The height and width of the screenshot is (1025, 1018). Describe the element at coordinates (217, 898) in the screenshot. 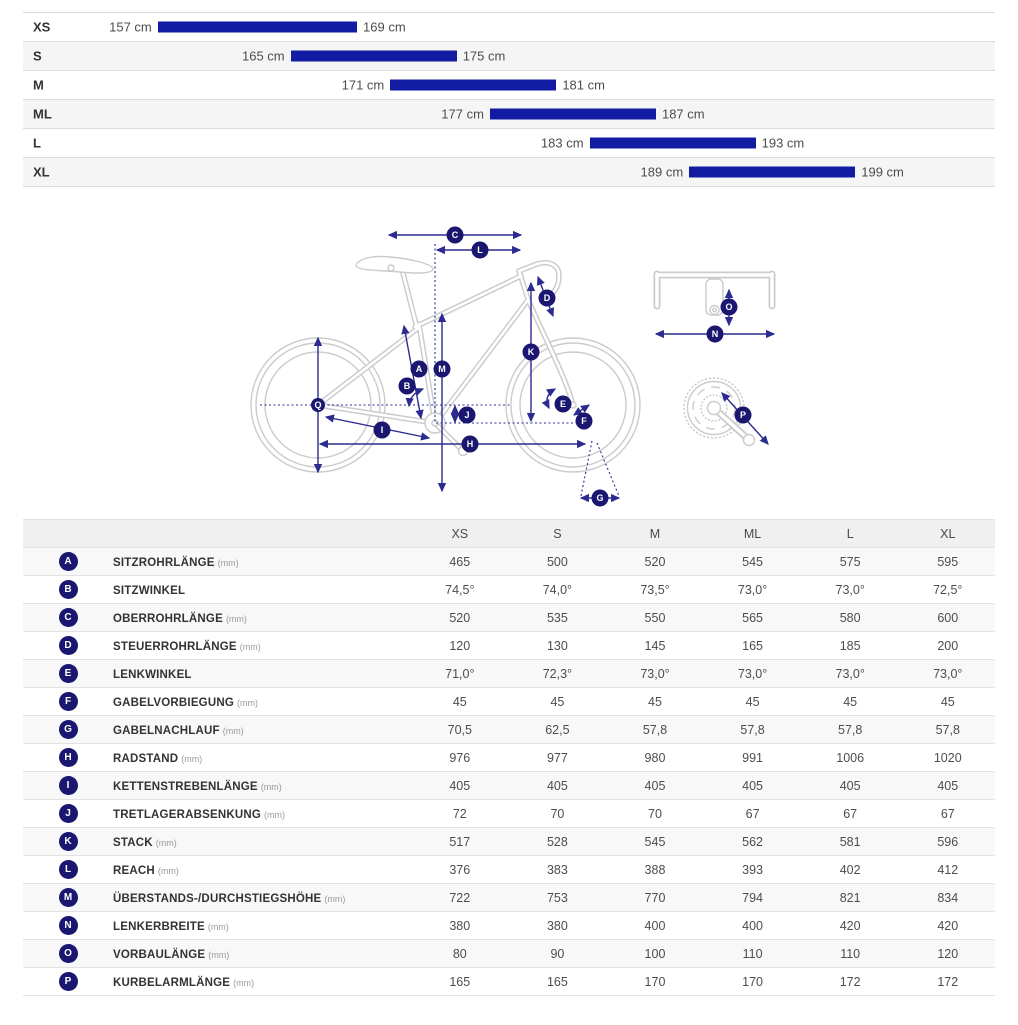

I see `row-label: ÜBERSTANDS-/DURCHSTIEGSHÖHE` at that location.